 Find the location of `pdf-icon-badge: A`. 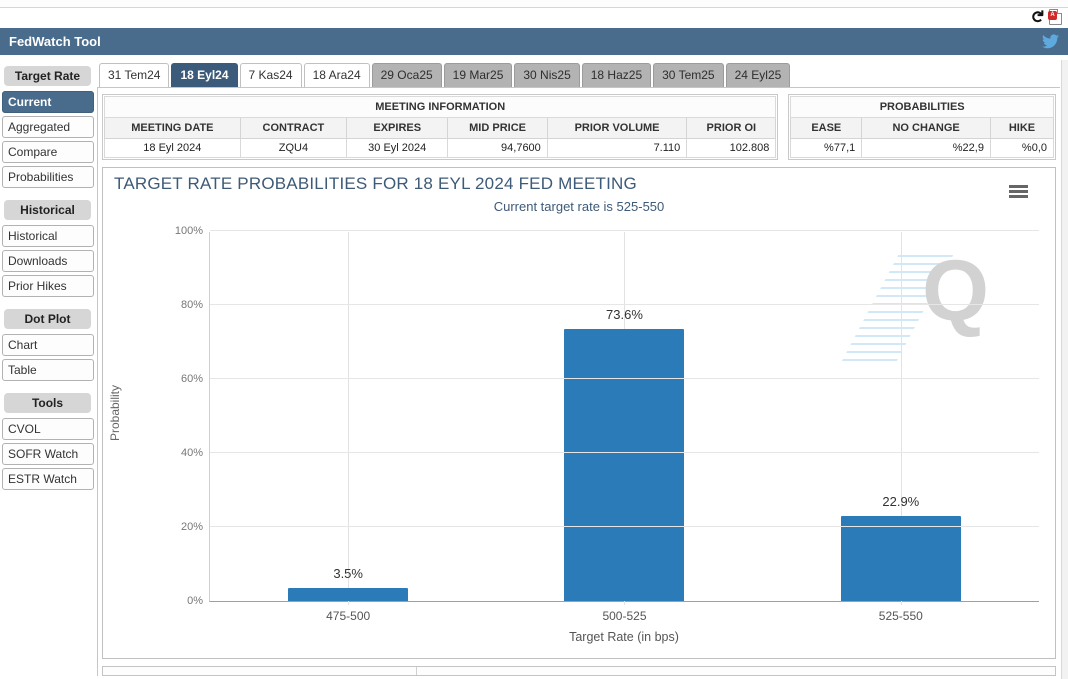

pdf-icon-badge: A is located at coordinates (1052, 15).